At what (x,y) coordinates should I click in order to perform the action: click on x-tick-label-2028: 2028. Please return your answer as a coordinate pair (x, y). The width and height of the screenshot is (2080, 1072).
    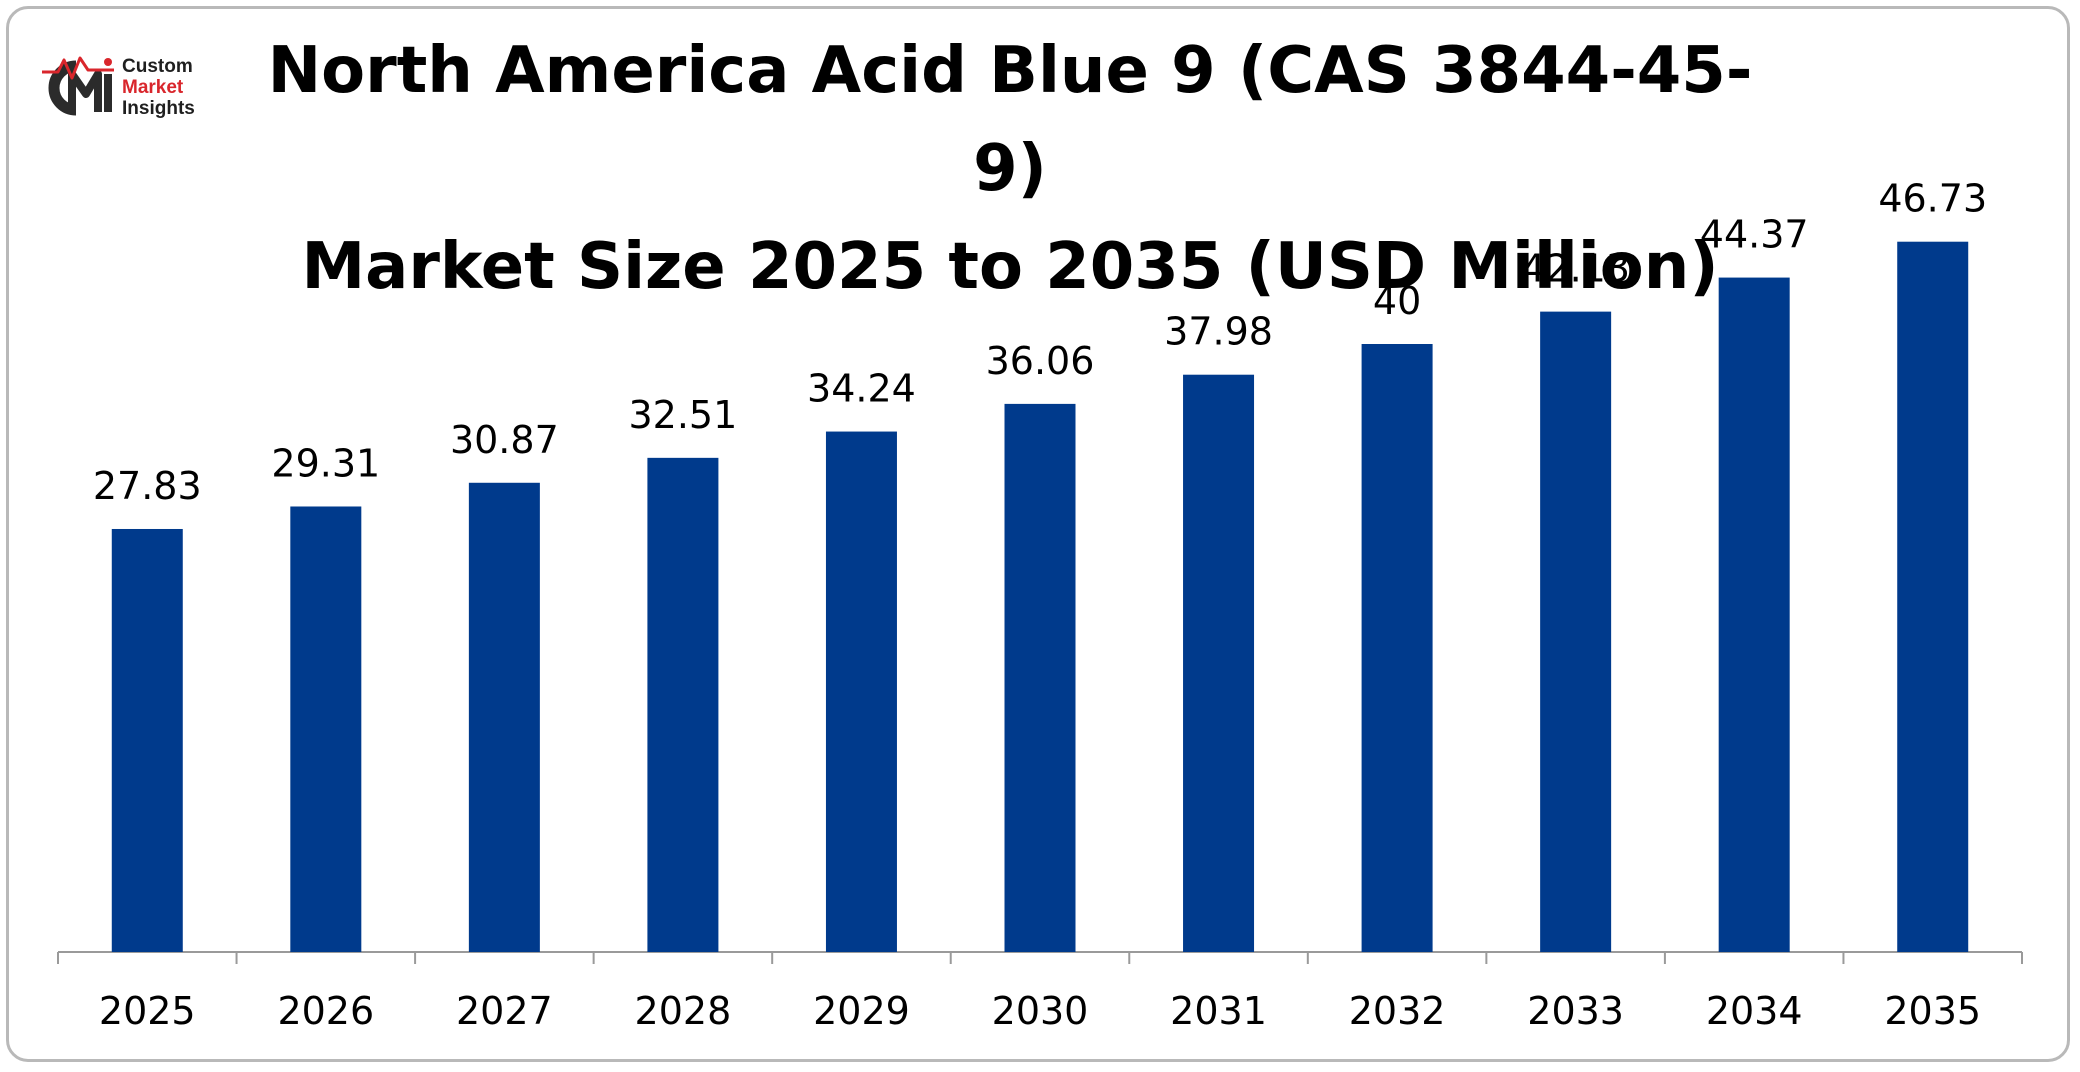
    Looking at the image, I should click on (683, 1011).